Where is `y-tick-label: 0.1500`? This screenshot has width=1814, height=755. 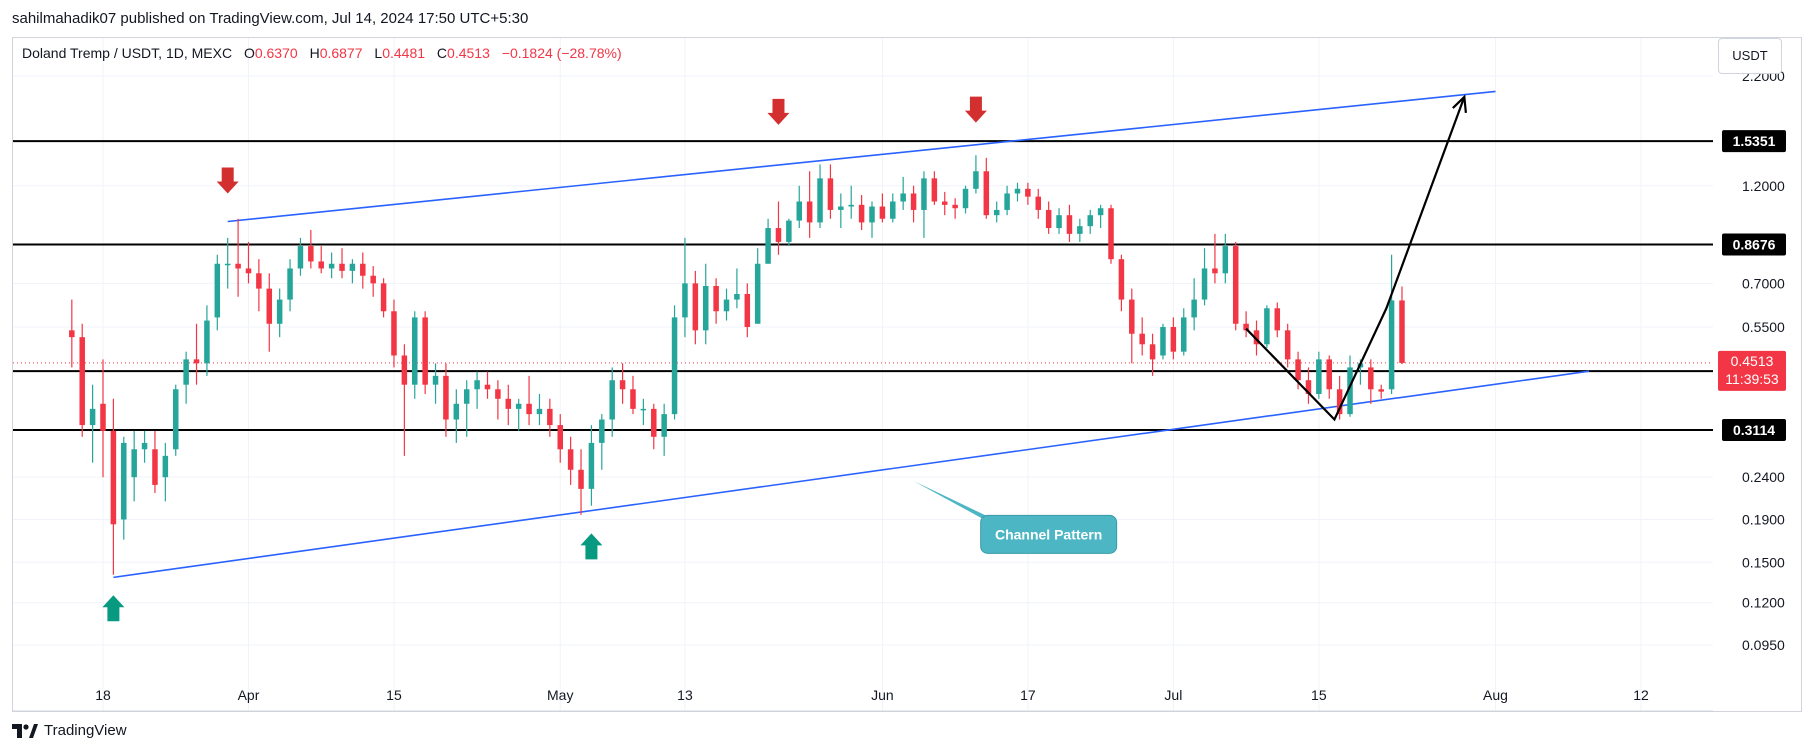
y-tick-label: 0.1500 is located at coordinates (1763, 562).